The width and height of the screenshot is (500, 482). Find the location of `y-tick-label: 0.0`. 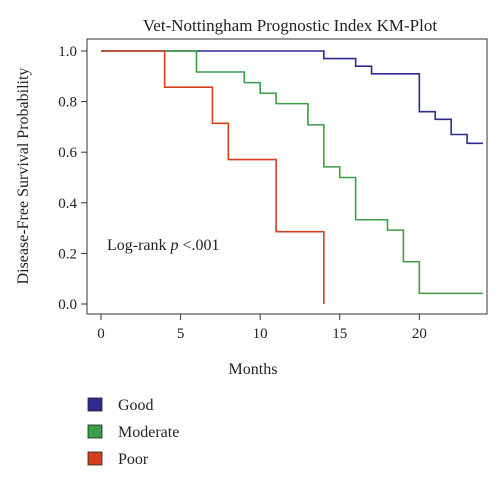

y-tick-label: 0.0 is located at coordinates (67, 305).